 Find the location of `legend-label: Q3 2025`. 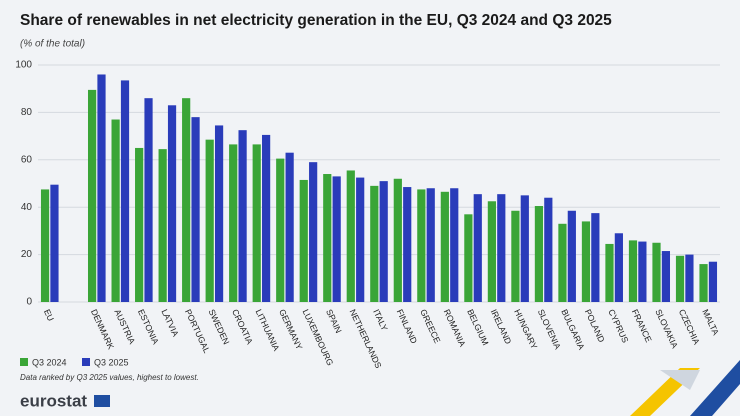

legend-label: Q3 2025 is located at coordinates (111, 362).